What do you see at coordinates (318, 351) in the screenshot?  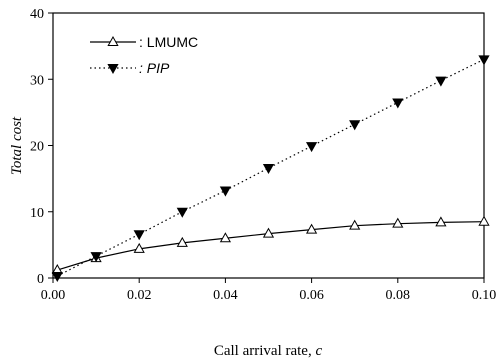 I see `x-axis-label-variable: c` at bounding box center [318, 351].